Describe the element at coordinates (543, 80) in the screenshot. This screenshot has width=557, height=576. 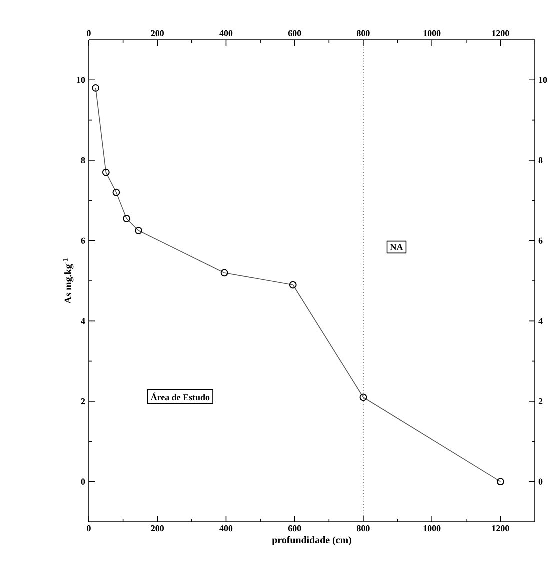
I see `y2-tick-label: 10` at that location.